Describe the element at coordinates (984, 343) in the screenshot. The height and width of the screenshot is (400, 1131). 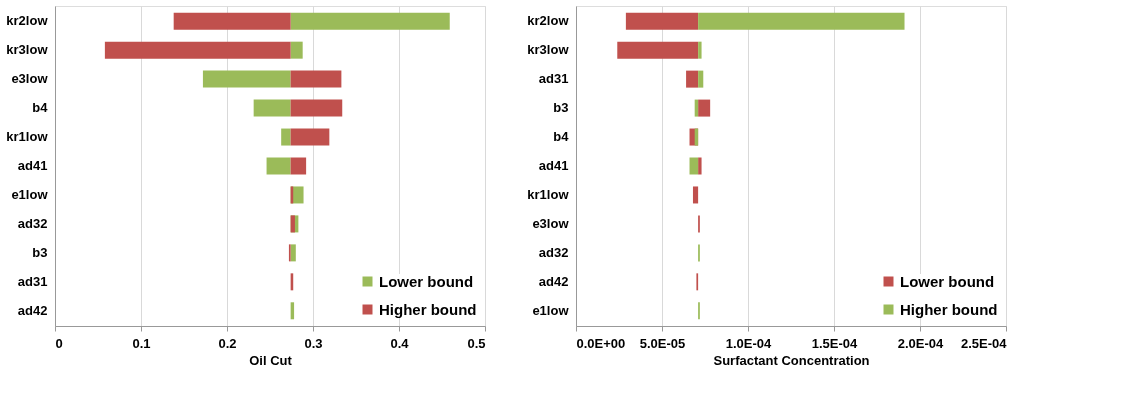
I see `x-tick-label: 2.5E-04` at that location.